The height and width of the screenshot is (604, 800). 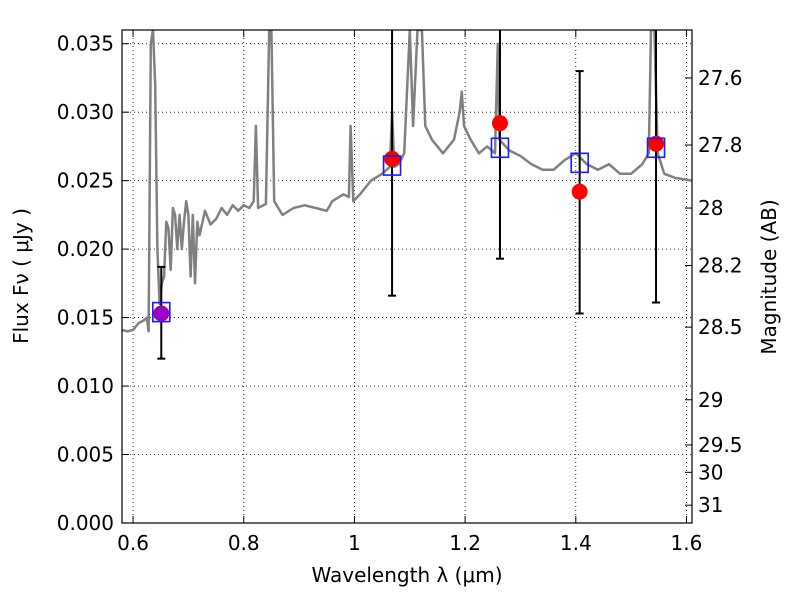 What do you see at coordinates (244, 543) in the screenshot?
I see `x-tick-label: 0.8` at bounding box center [244, 543].